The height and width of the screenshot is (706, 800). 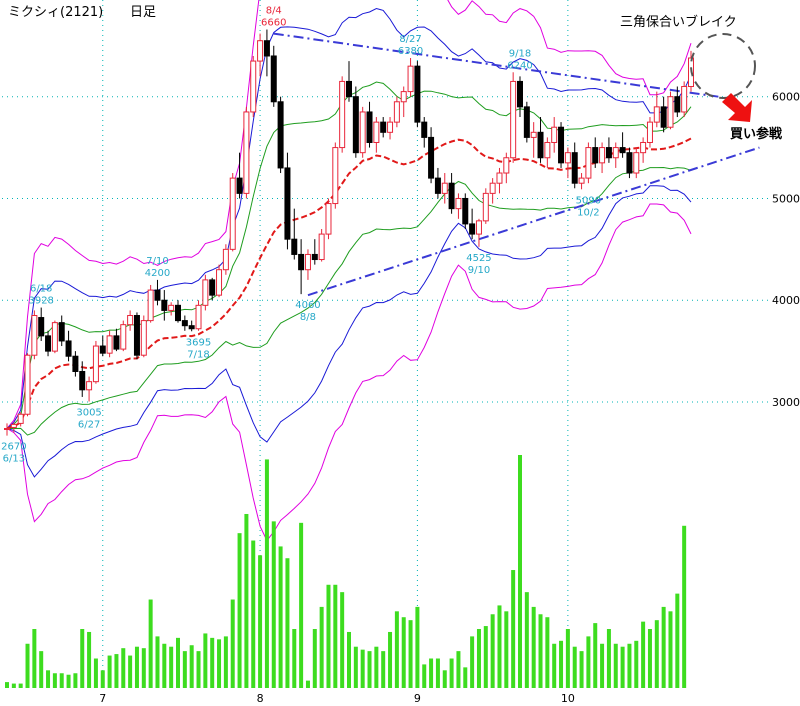 What do you see at coordinates (786, 402) in the screenshot?
I see `price-tick-label: 3000` at bounding box center [786, 402].